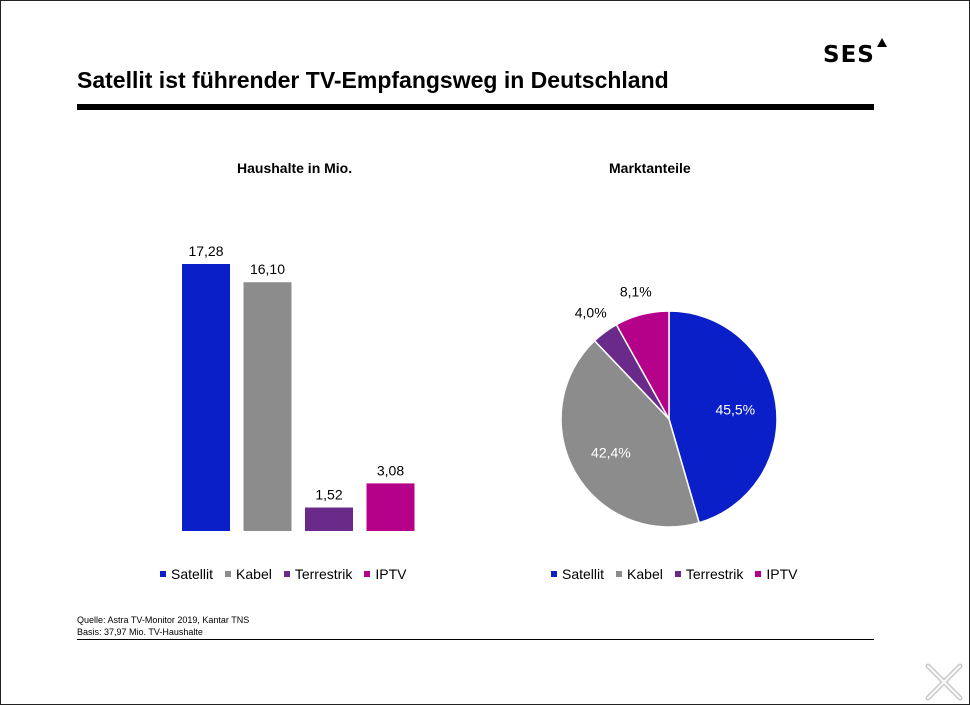  What do you see at coordinates (650, 168) in the screenshot?
I see `pie-chart-title: Marktanteile` at bounding box center [650, 168].